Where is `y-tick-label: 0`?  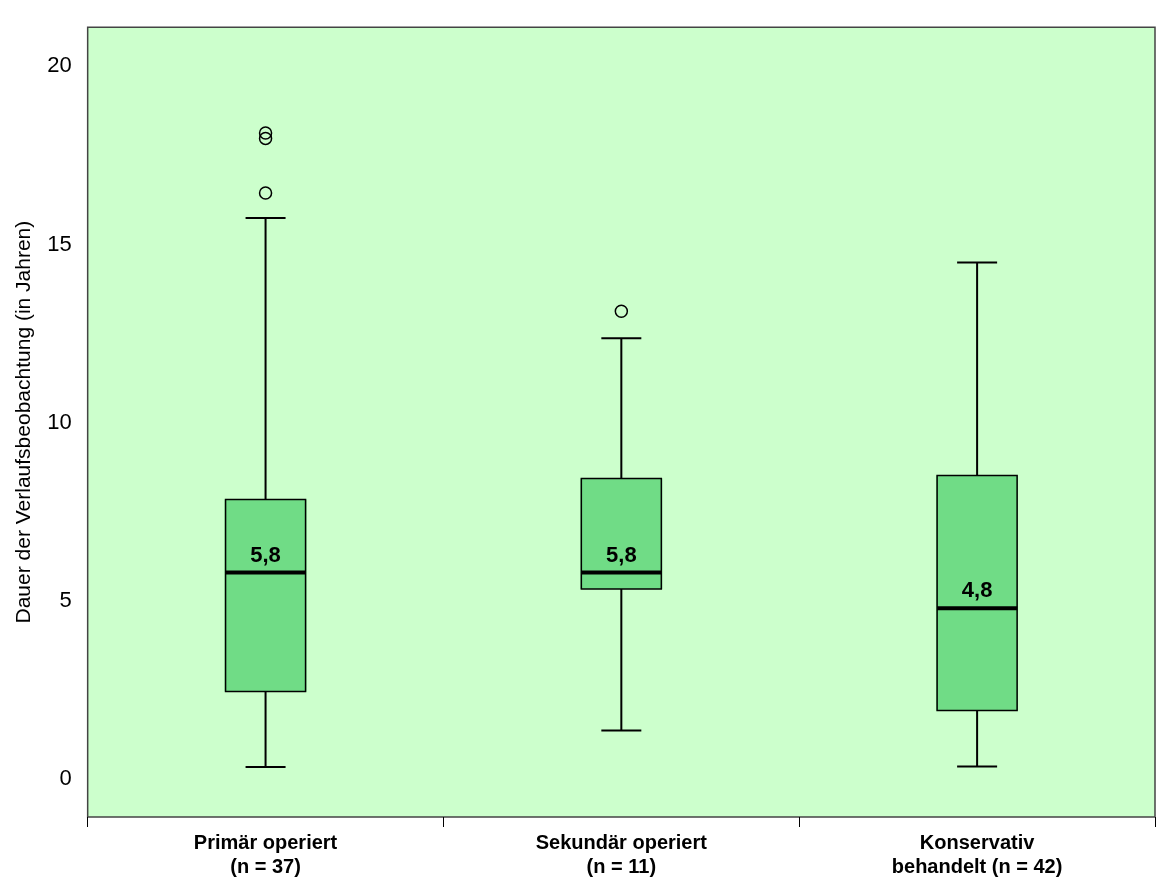
y-tick-label: 0 is located at coordinates (65, 778).